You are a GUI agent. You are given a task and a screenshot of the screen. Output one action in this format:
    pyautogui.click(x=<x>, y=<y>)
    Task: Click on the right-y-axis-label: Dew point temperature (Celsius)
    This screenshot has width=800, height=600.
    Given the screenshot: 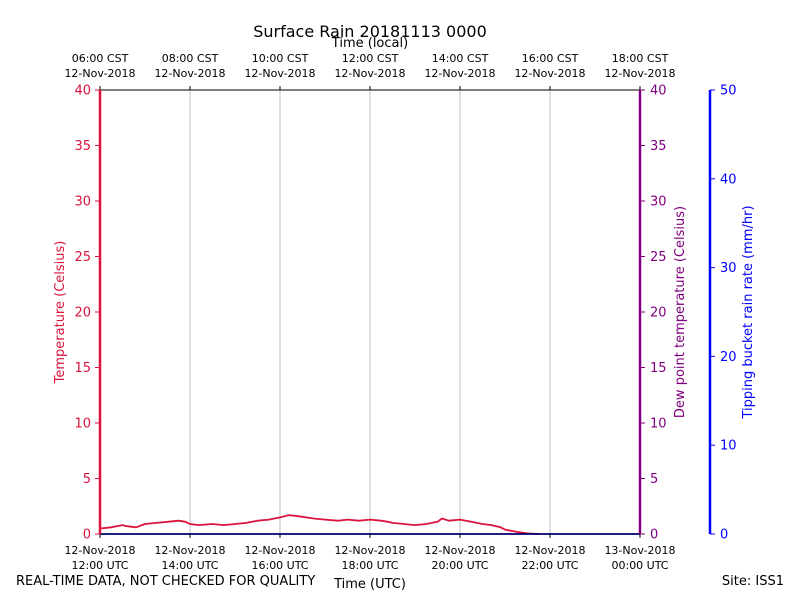 What is the action you would take?
    pyautogui.click(x=680, y=312)
    